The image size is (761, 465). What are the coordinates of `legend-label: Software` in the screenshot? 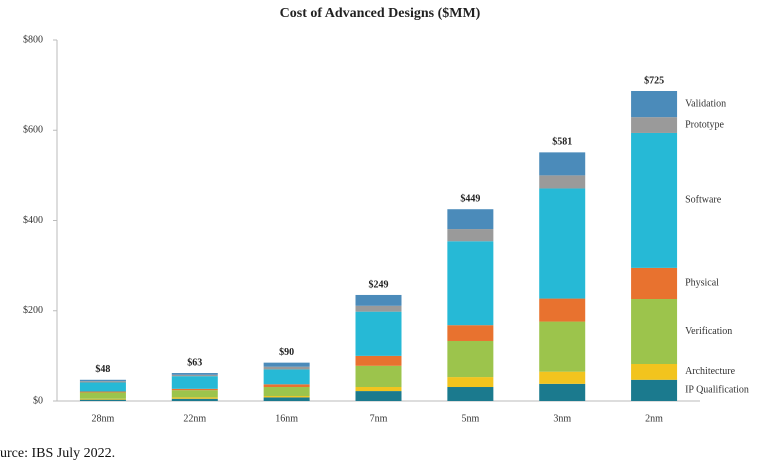 It's located at (703, 200).